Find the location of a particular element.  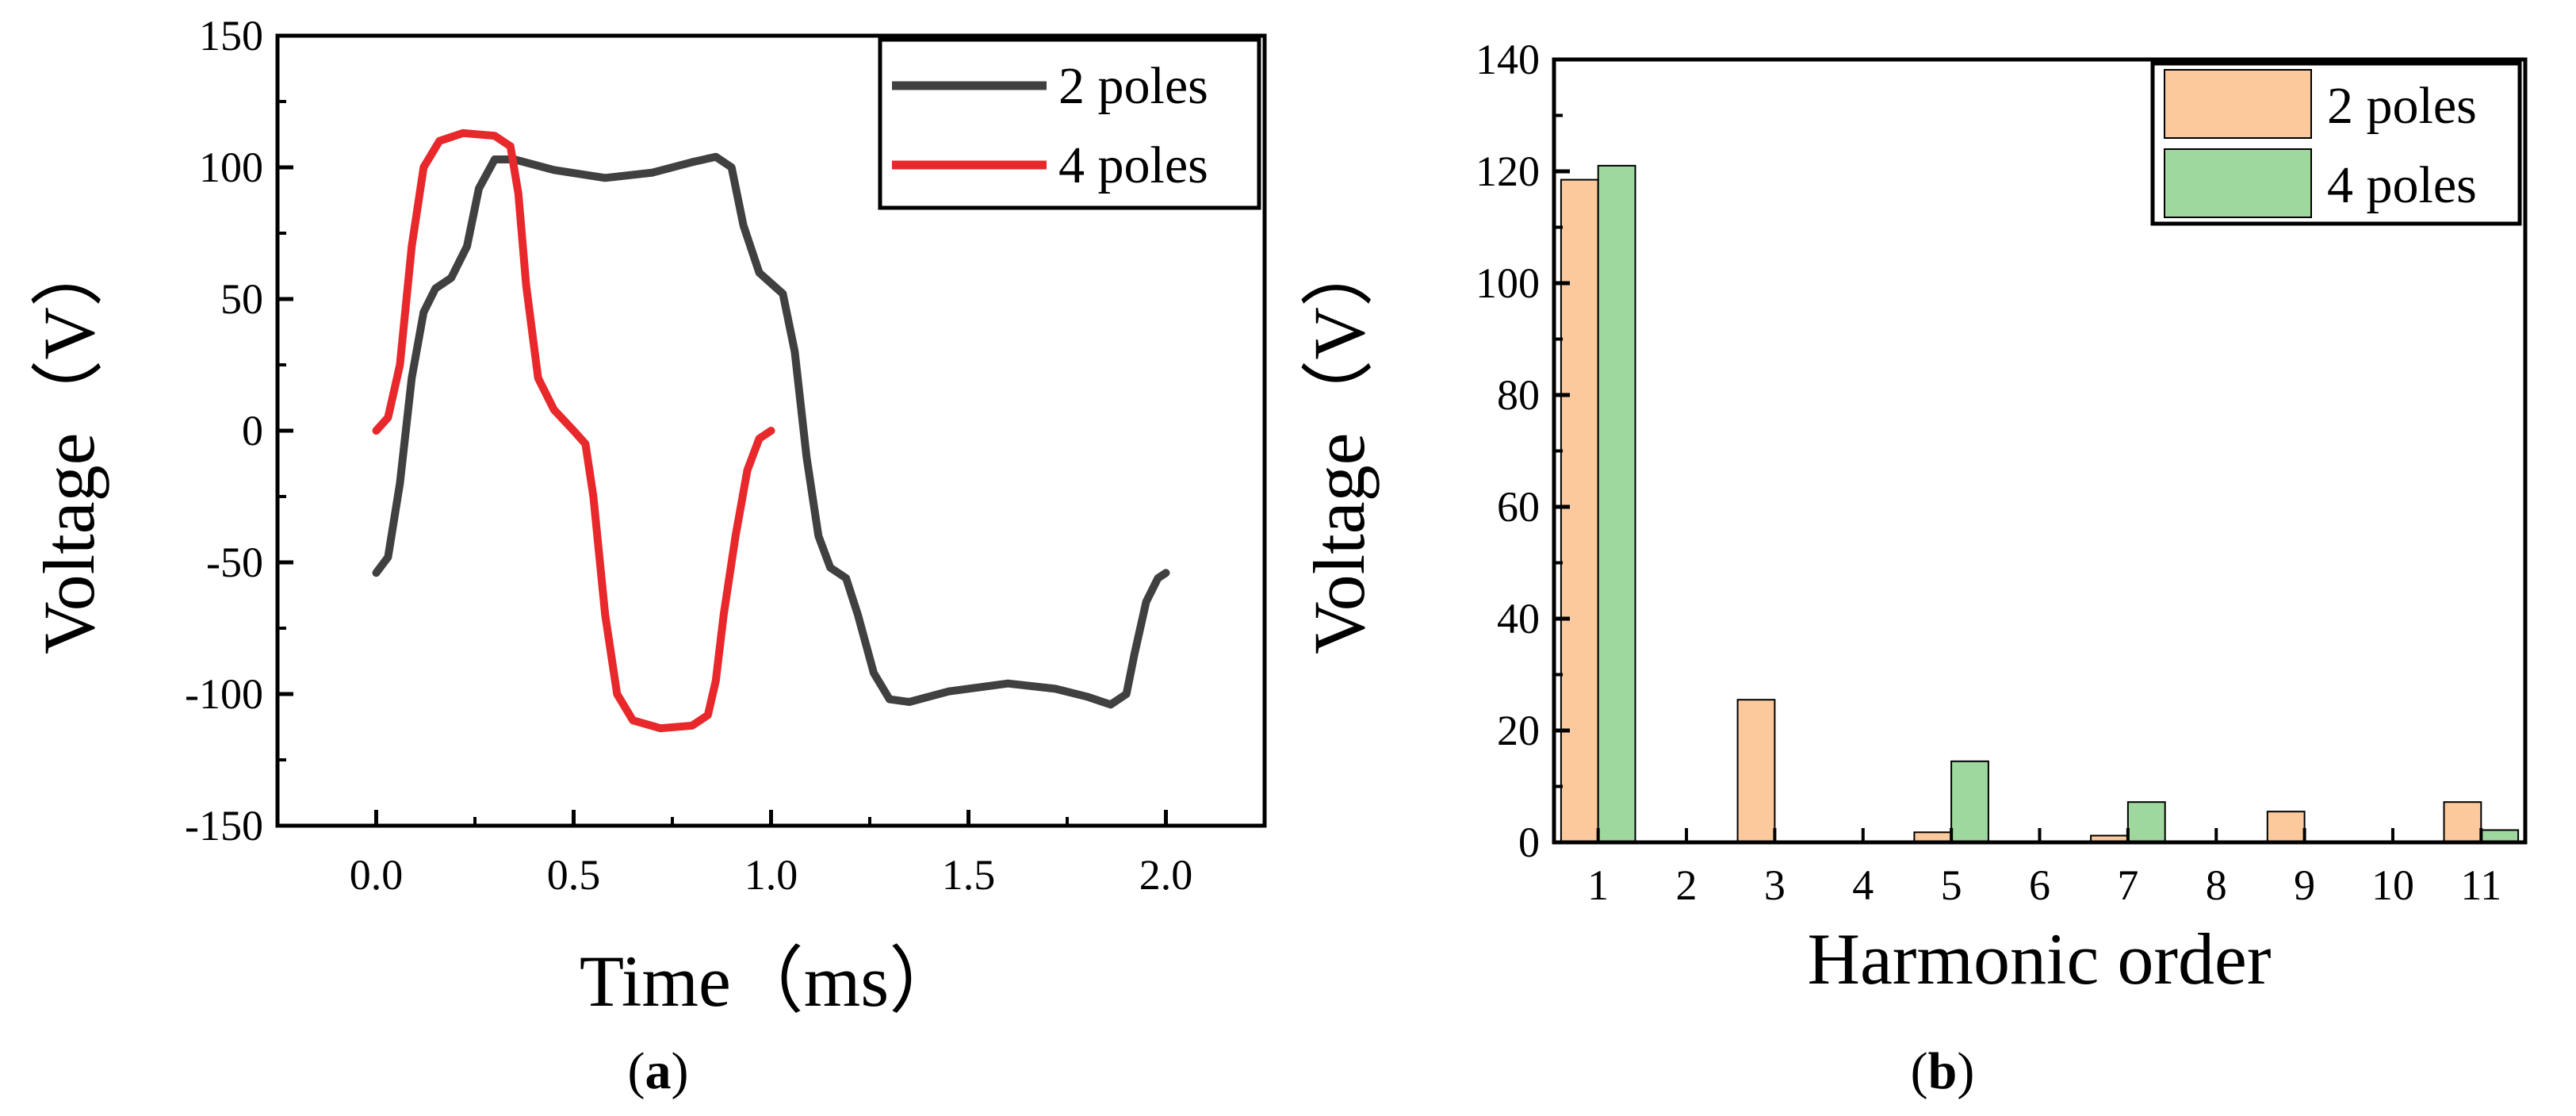

panel-b-y-tick-label: 60 is located at coordinates (1518, 507).